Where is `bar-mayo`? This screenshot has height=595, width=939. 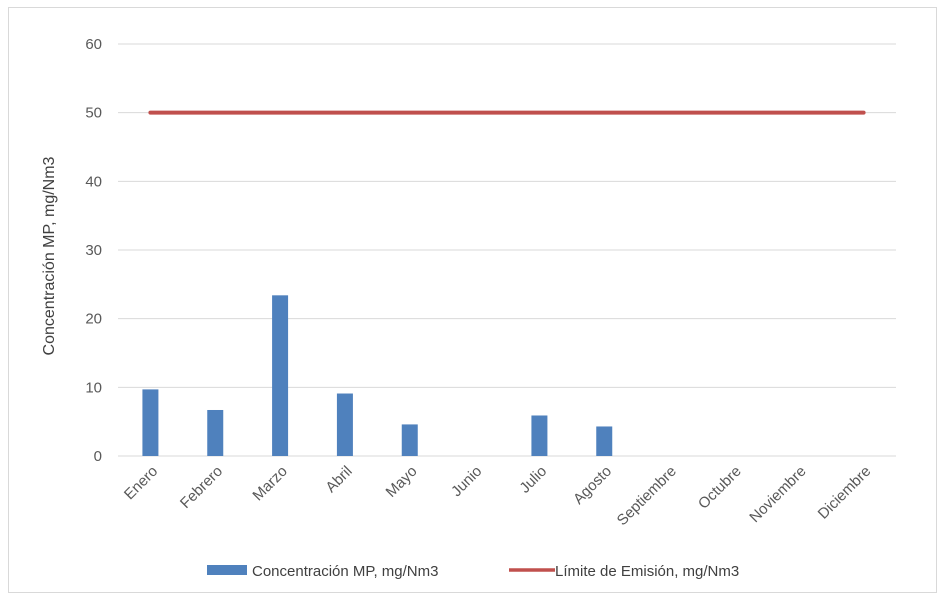 bar-mayo is located at coordinates (409, 440).